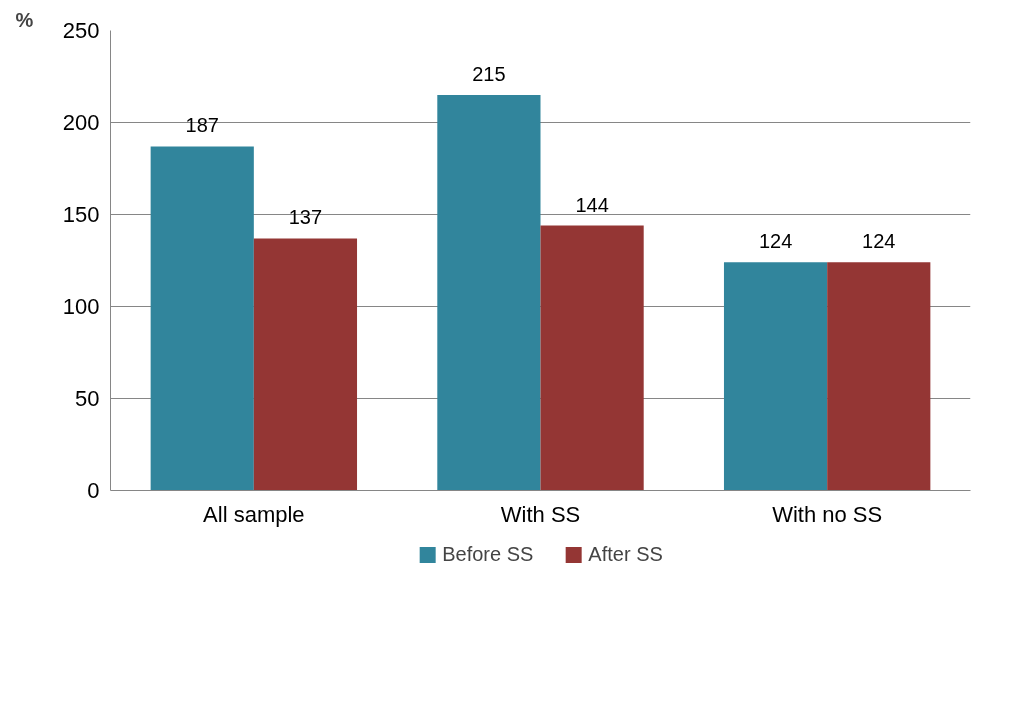 This screenshot has height=720, width=1025. I want to click on data-label: 137, so click(305, 217).